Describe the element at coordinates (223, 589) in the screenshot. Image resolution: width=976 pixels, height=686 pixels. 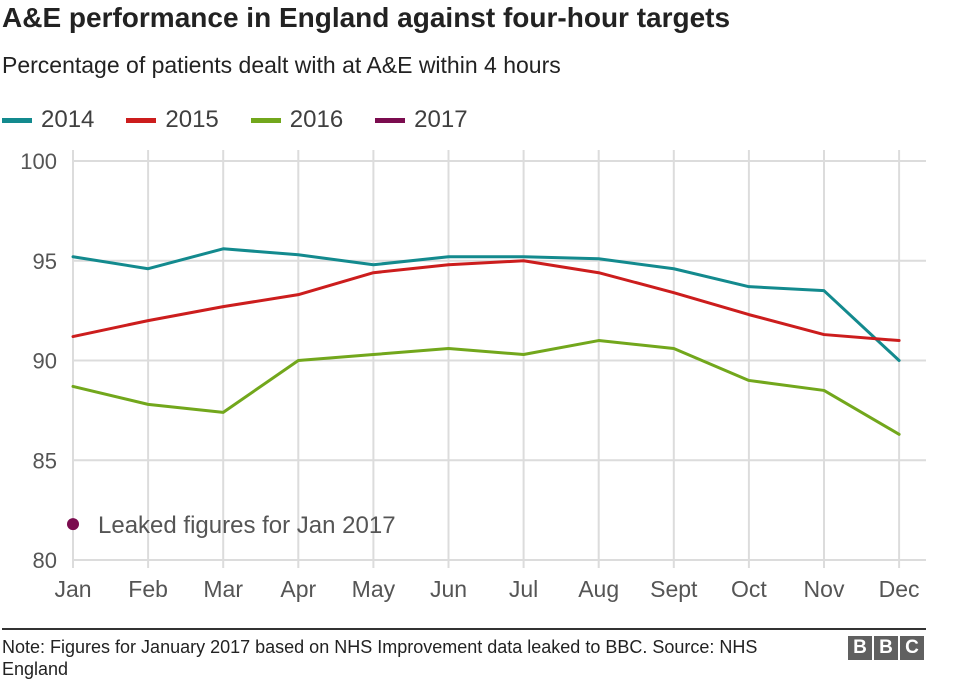
I see `x-tick-label-mar: Mar` at that location.